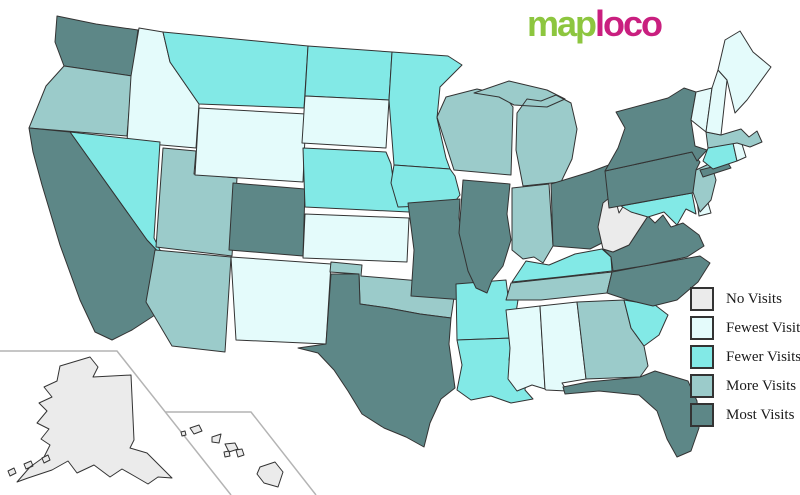  What do you see at coordinates (702, 386) in the screenshot?
I see `legend-swatch-more-visits` at bounding box center [702, 386].